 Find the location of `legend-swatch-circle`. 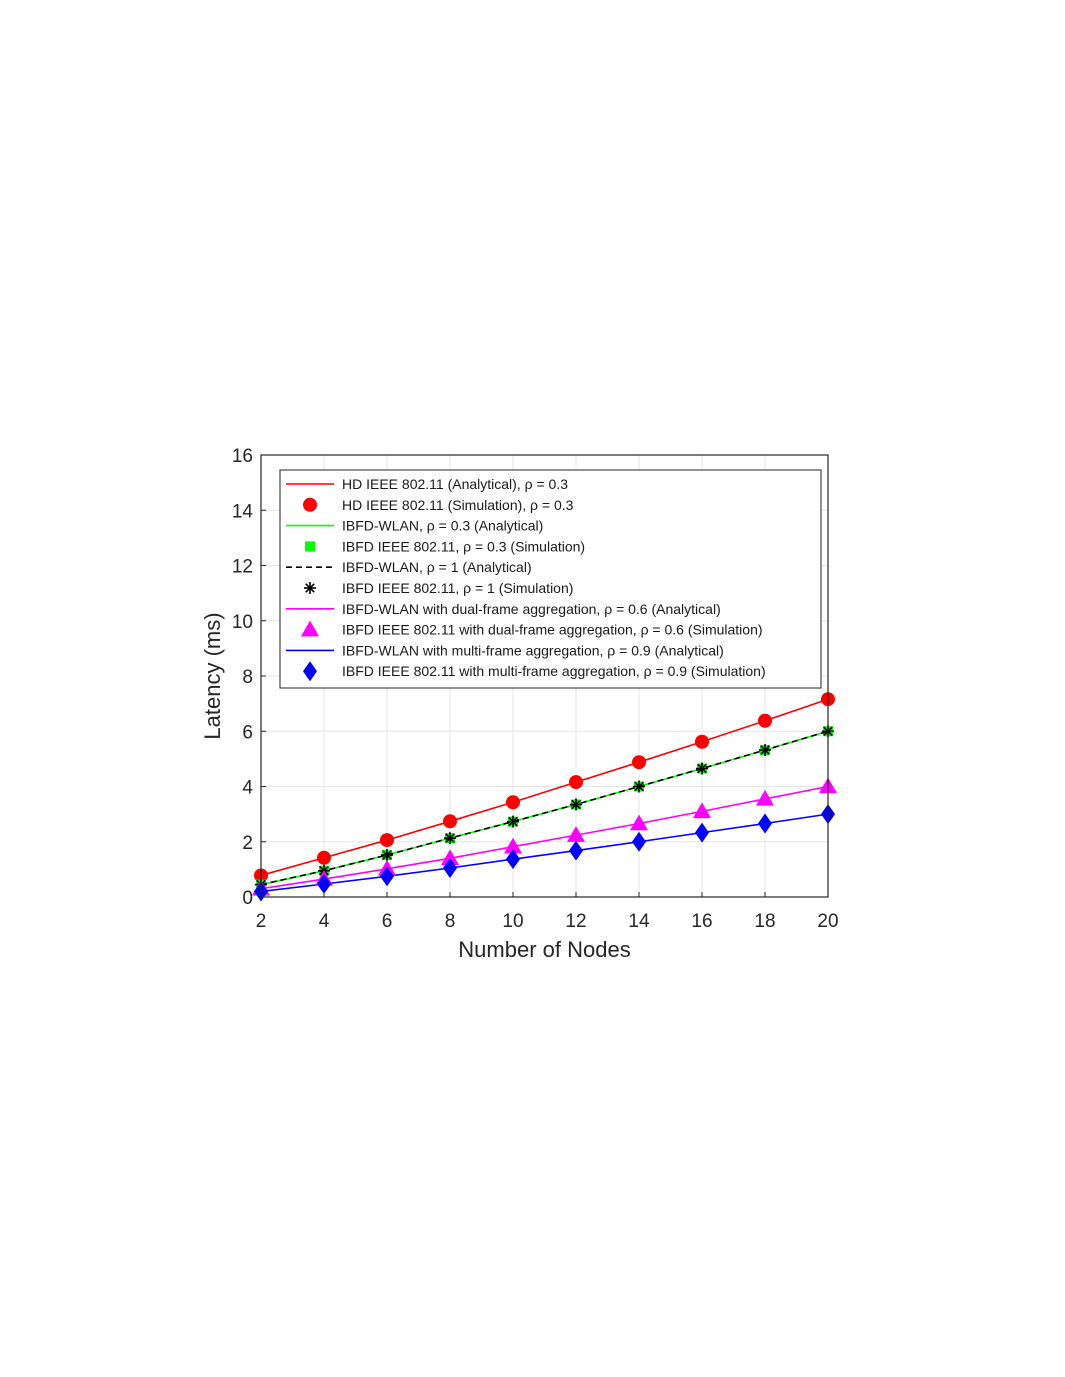

legend-swatch-circle is located at coordinates (310, 504).